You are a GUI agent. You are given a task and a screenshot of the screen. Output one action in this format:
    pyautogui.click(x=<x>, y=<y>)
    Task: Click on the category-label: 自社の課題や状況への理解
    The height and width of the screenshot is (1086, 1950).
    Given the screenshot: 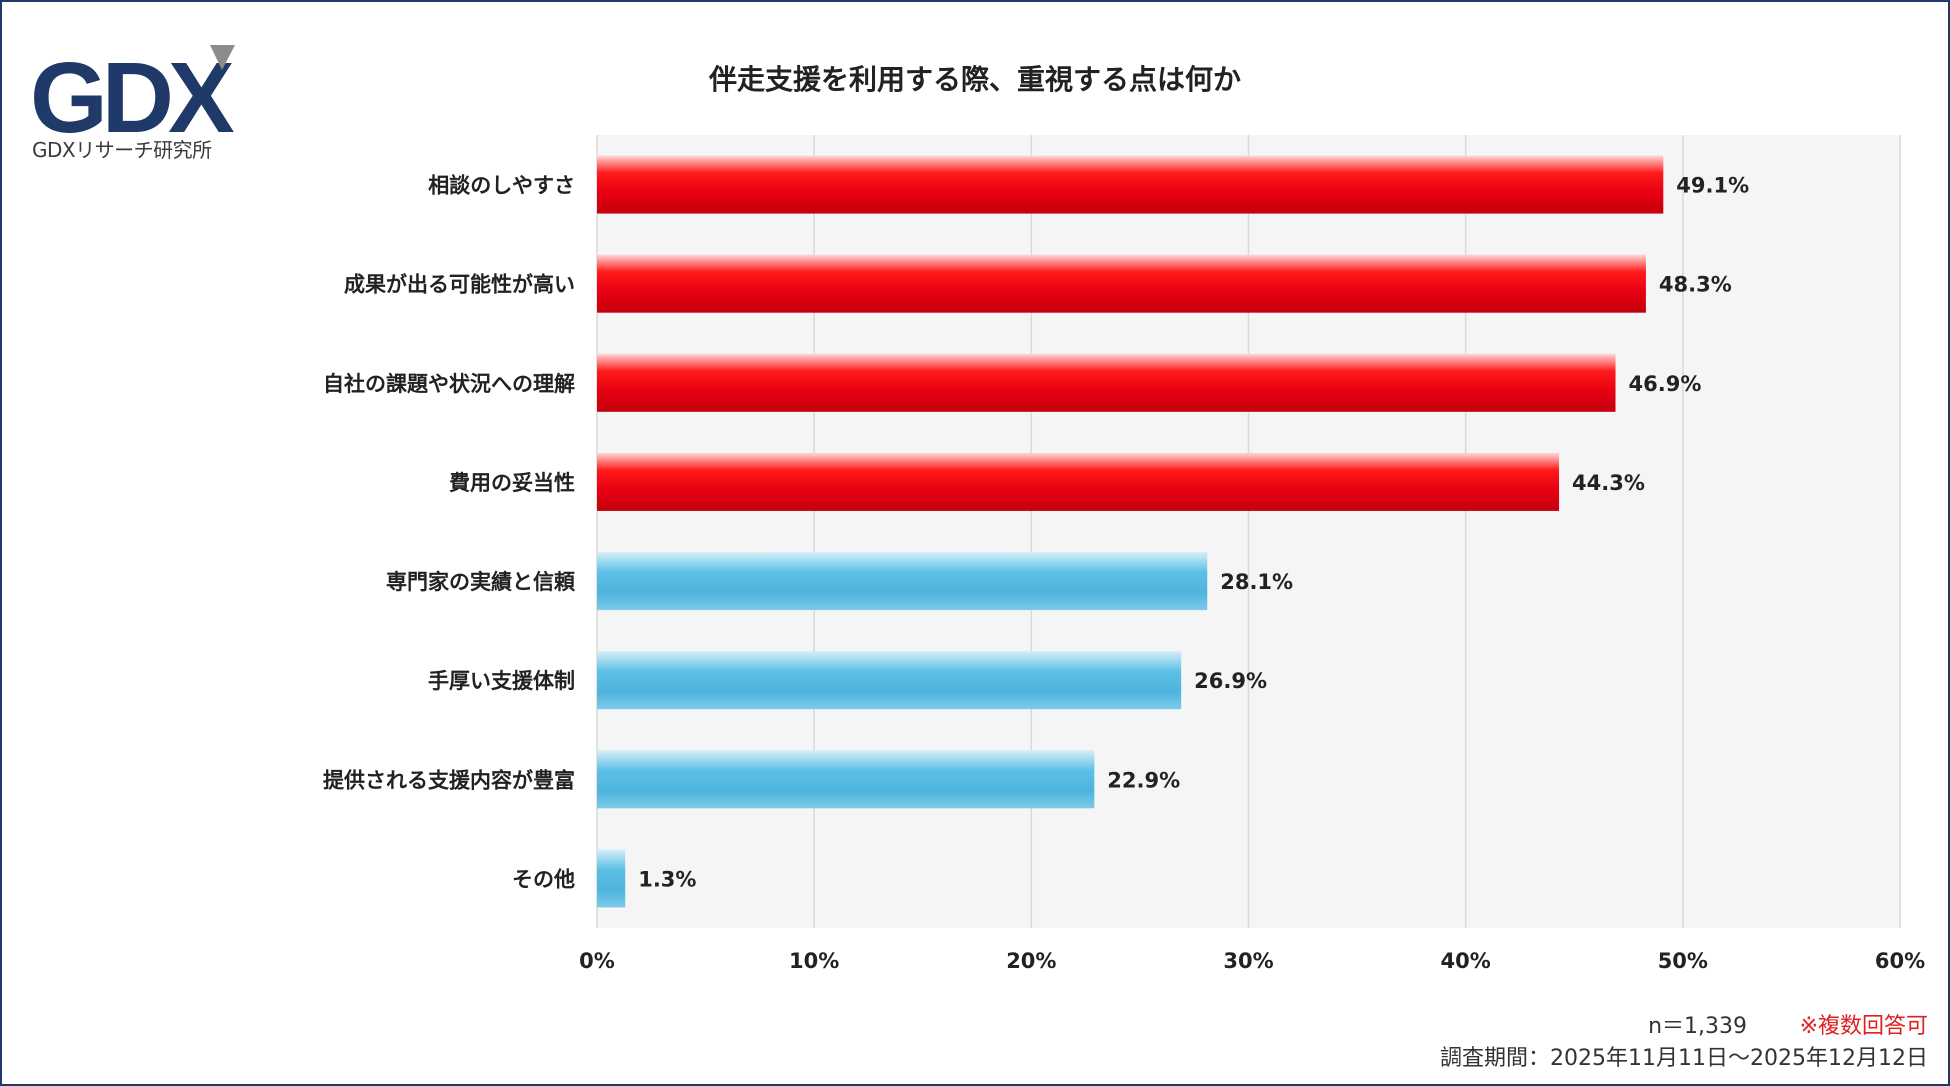 What is the action you would take?
    pyautogui.click(x=449, y=384)
    